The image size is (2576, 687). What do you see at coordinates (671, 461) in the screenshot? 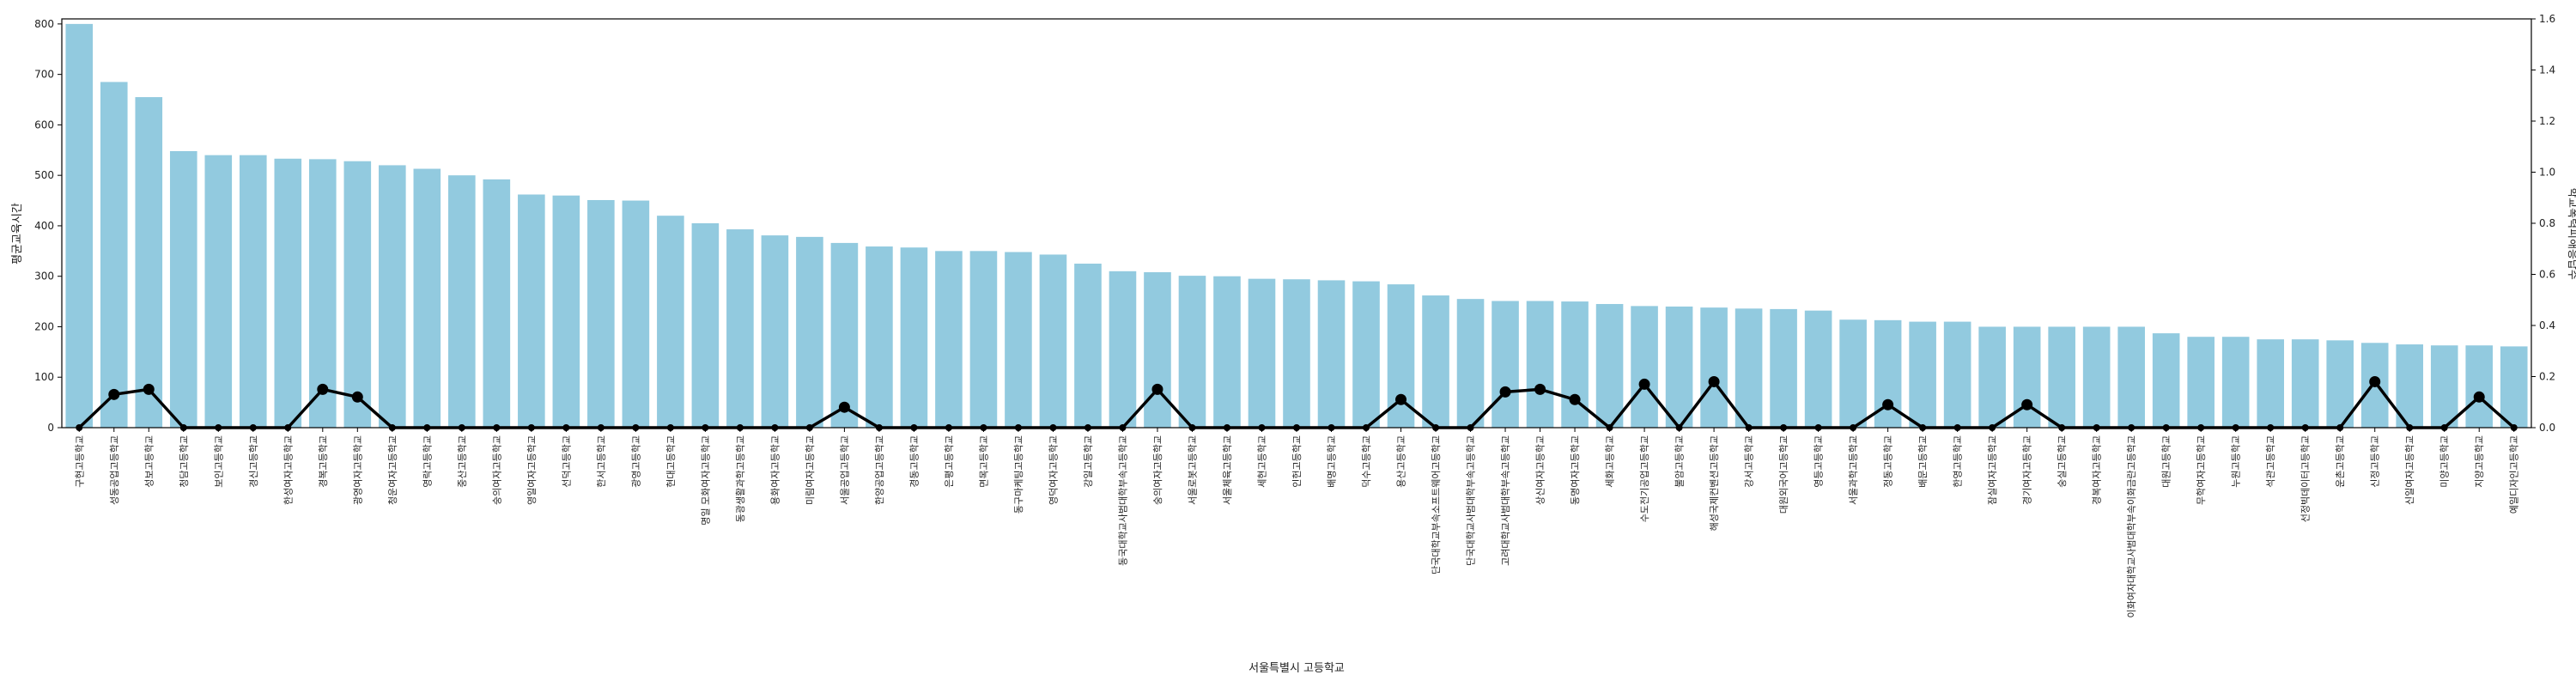
I see `x-tick-label: 현대고등학교` at bounding box center [671, 461].